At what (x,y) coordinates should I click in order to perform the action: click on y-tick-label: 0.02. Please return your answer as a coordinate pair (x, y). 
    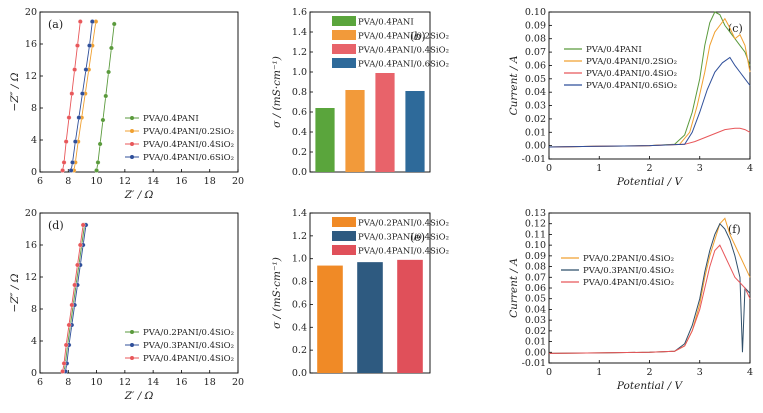
    Looking at the image, I should click on (535, 119).